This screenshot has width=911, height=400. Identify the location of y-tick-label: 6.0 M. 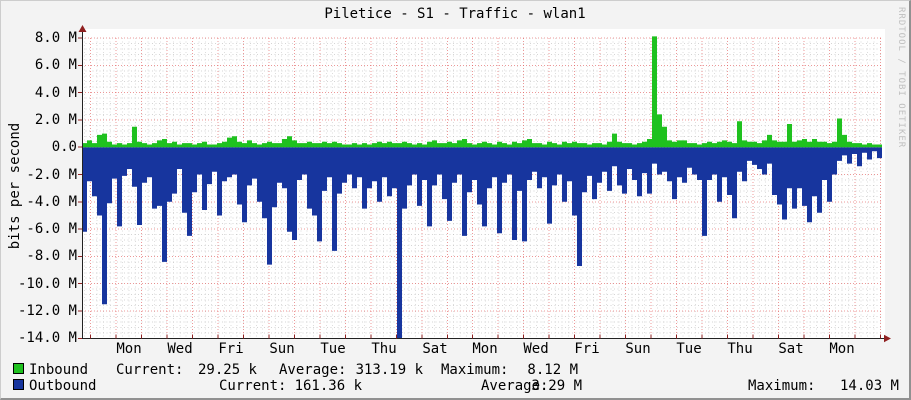
(55, 65).